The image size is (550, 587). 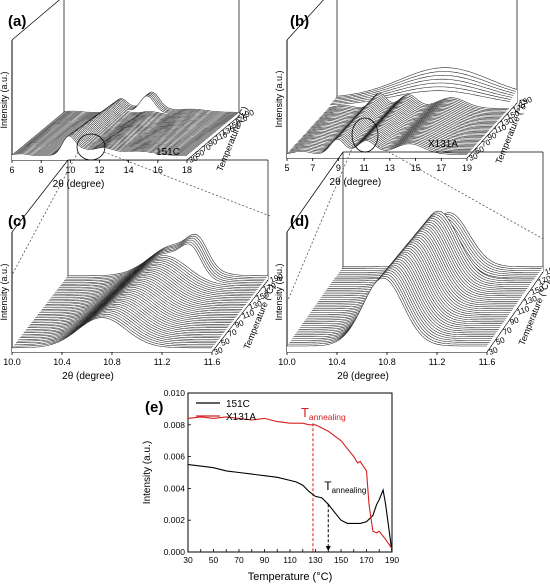 I want to click on x-tick-label: 7, so click(x=312, y=168).